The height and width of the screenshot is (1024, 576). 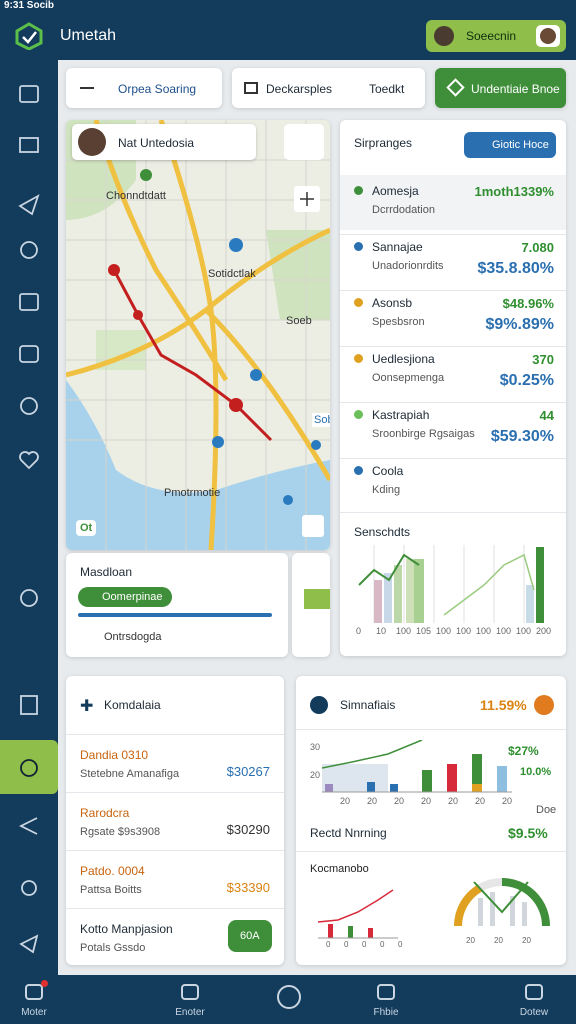 What do you see at coordinates (106, 572) in the screenshot?
I see `route-title: Masdloan` at bounding box center [106, 572].